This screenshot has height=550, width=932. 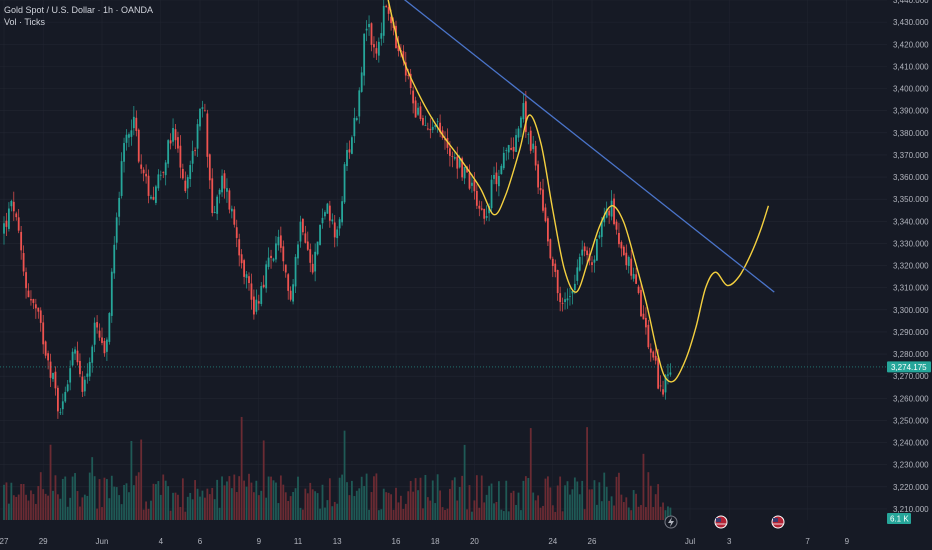 What do you see at coordinates (671, 522) in the screenshot?
I see `lightning-event-icon` at bounding box center [671, 522].